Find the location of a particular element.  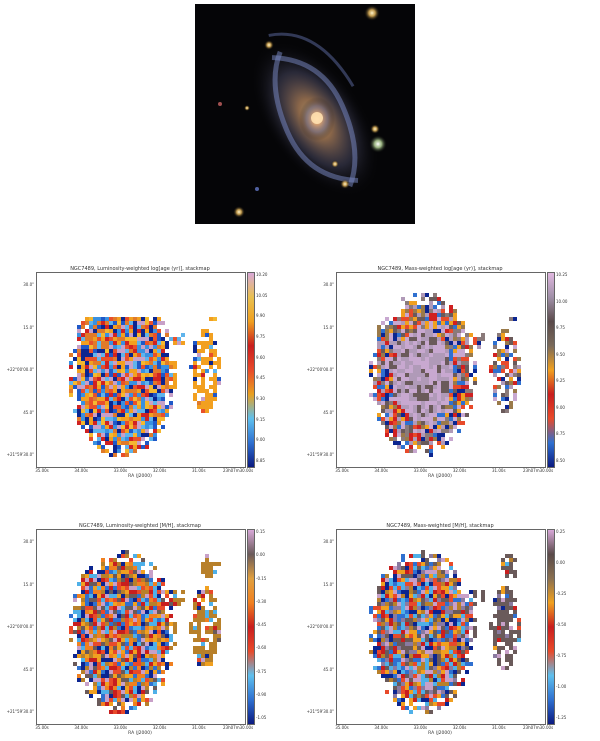

colorbar-tick-label: -0.50 is located at coordinates (561, 624).